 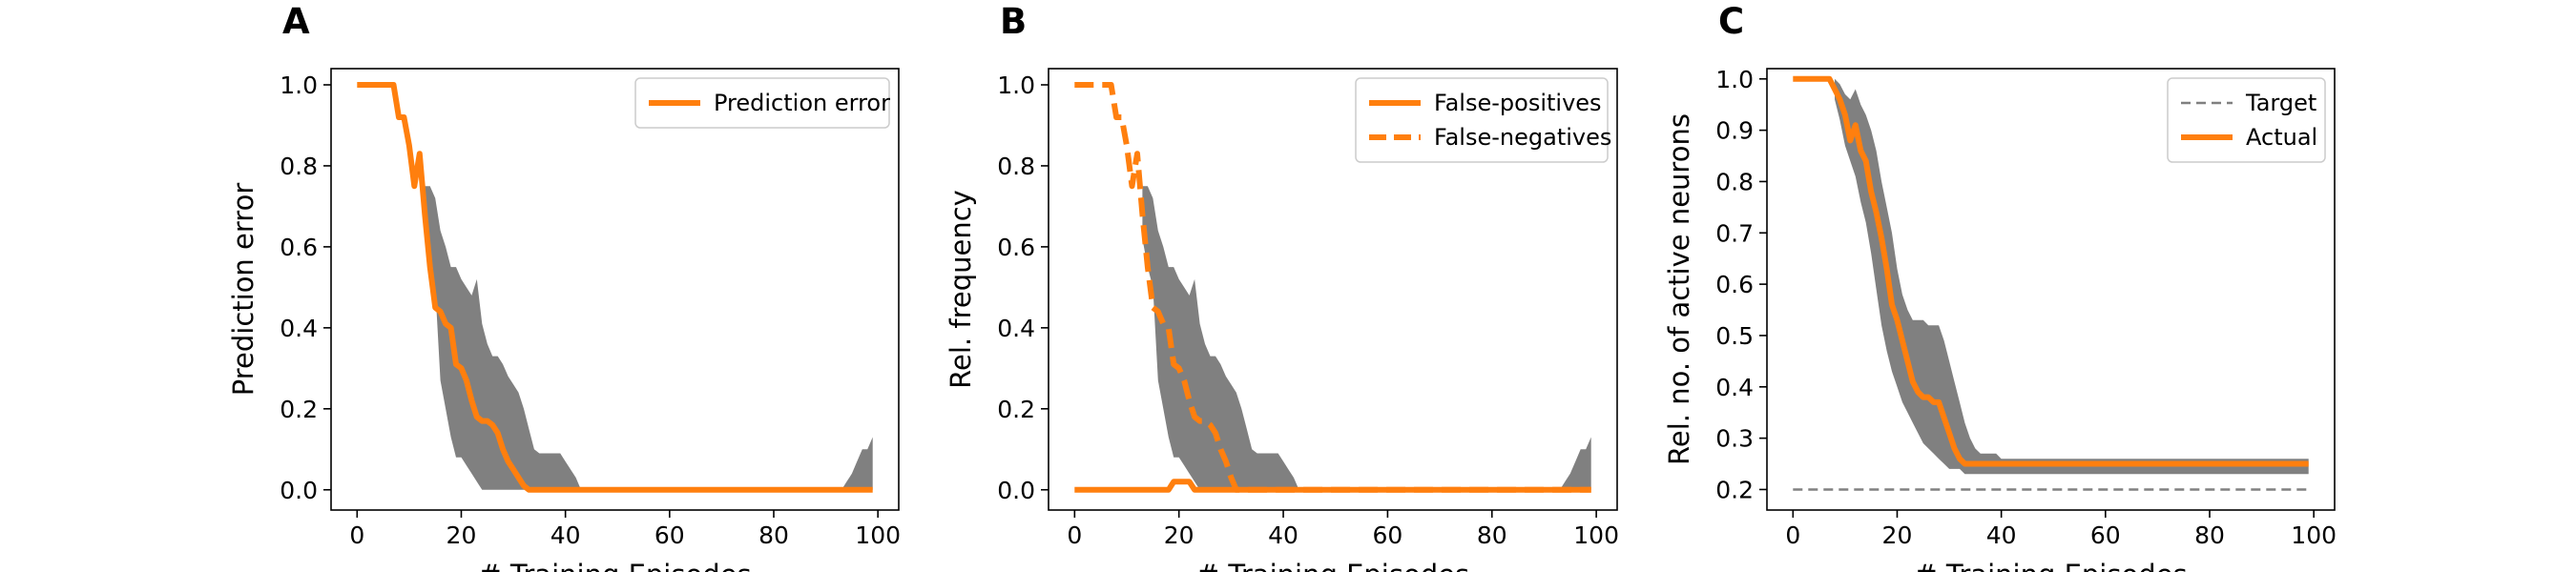 What do you see at coordinates (1731, 21) in the screenshot?
I see `panel-c-letter: C` at bounding box center [1731, 21].